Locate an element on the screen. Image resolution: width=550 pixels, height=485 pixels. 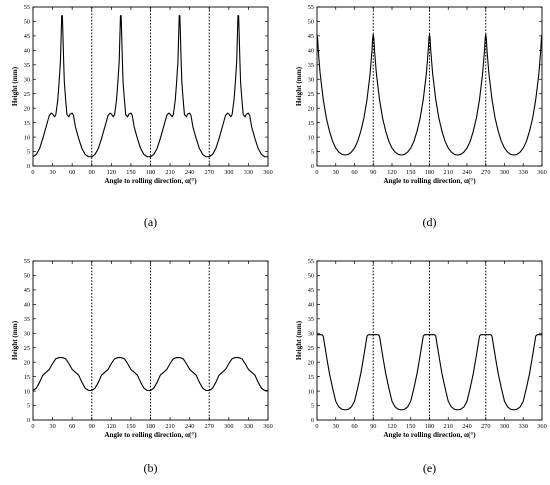
panel-label: (d) is located at coordinates (430, 222).